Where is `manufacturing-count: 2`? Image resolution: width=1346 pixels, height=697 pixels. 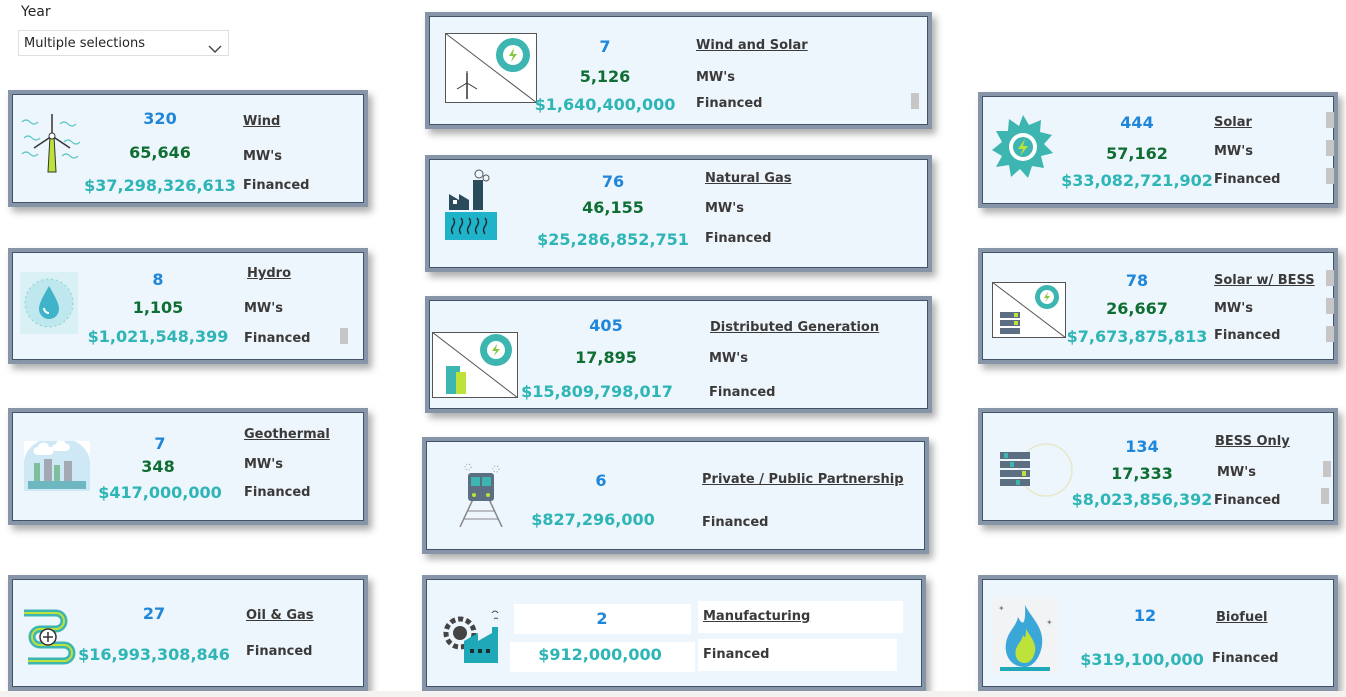
manufacturing-count: 2 is located at coordinates (602, 618).